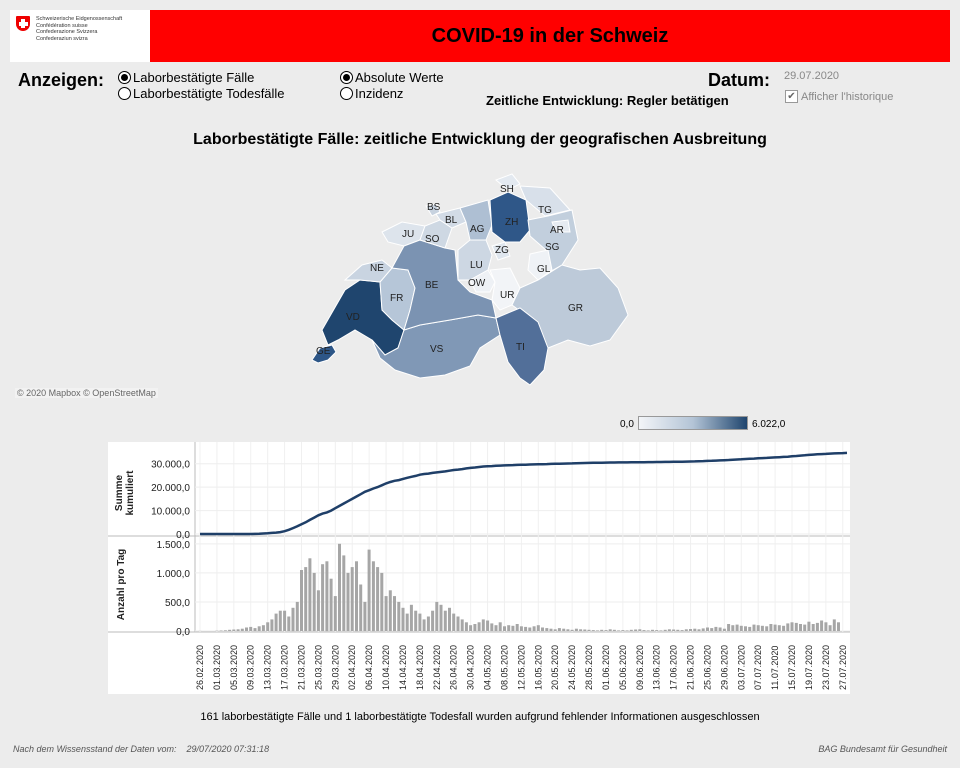 Image resolution: width=960 pixels, height=768 pixels. I want to click on canton-lu, so click(475, 260).